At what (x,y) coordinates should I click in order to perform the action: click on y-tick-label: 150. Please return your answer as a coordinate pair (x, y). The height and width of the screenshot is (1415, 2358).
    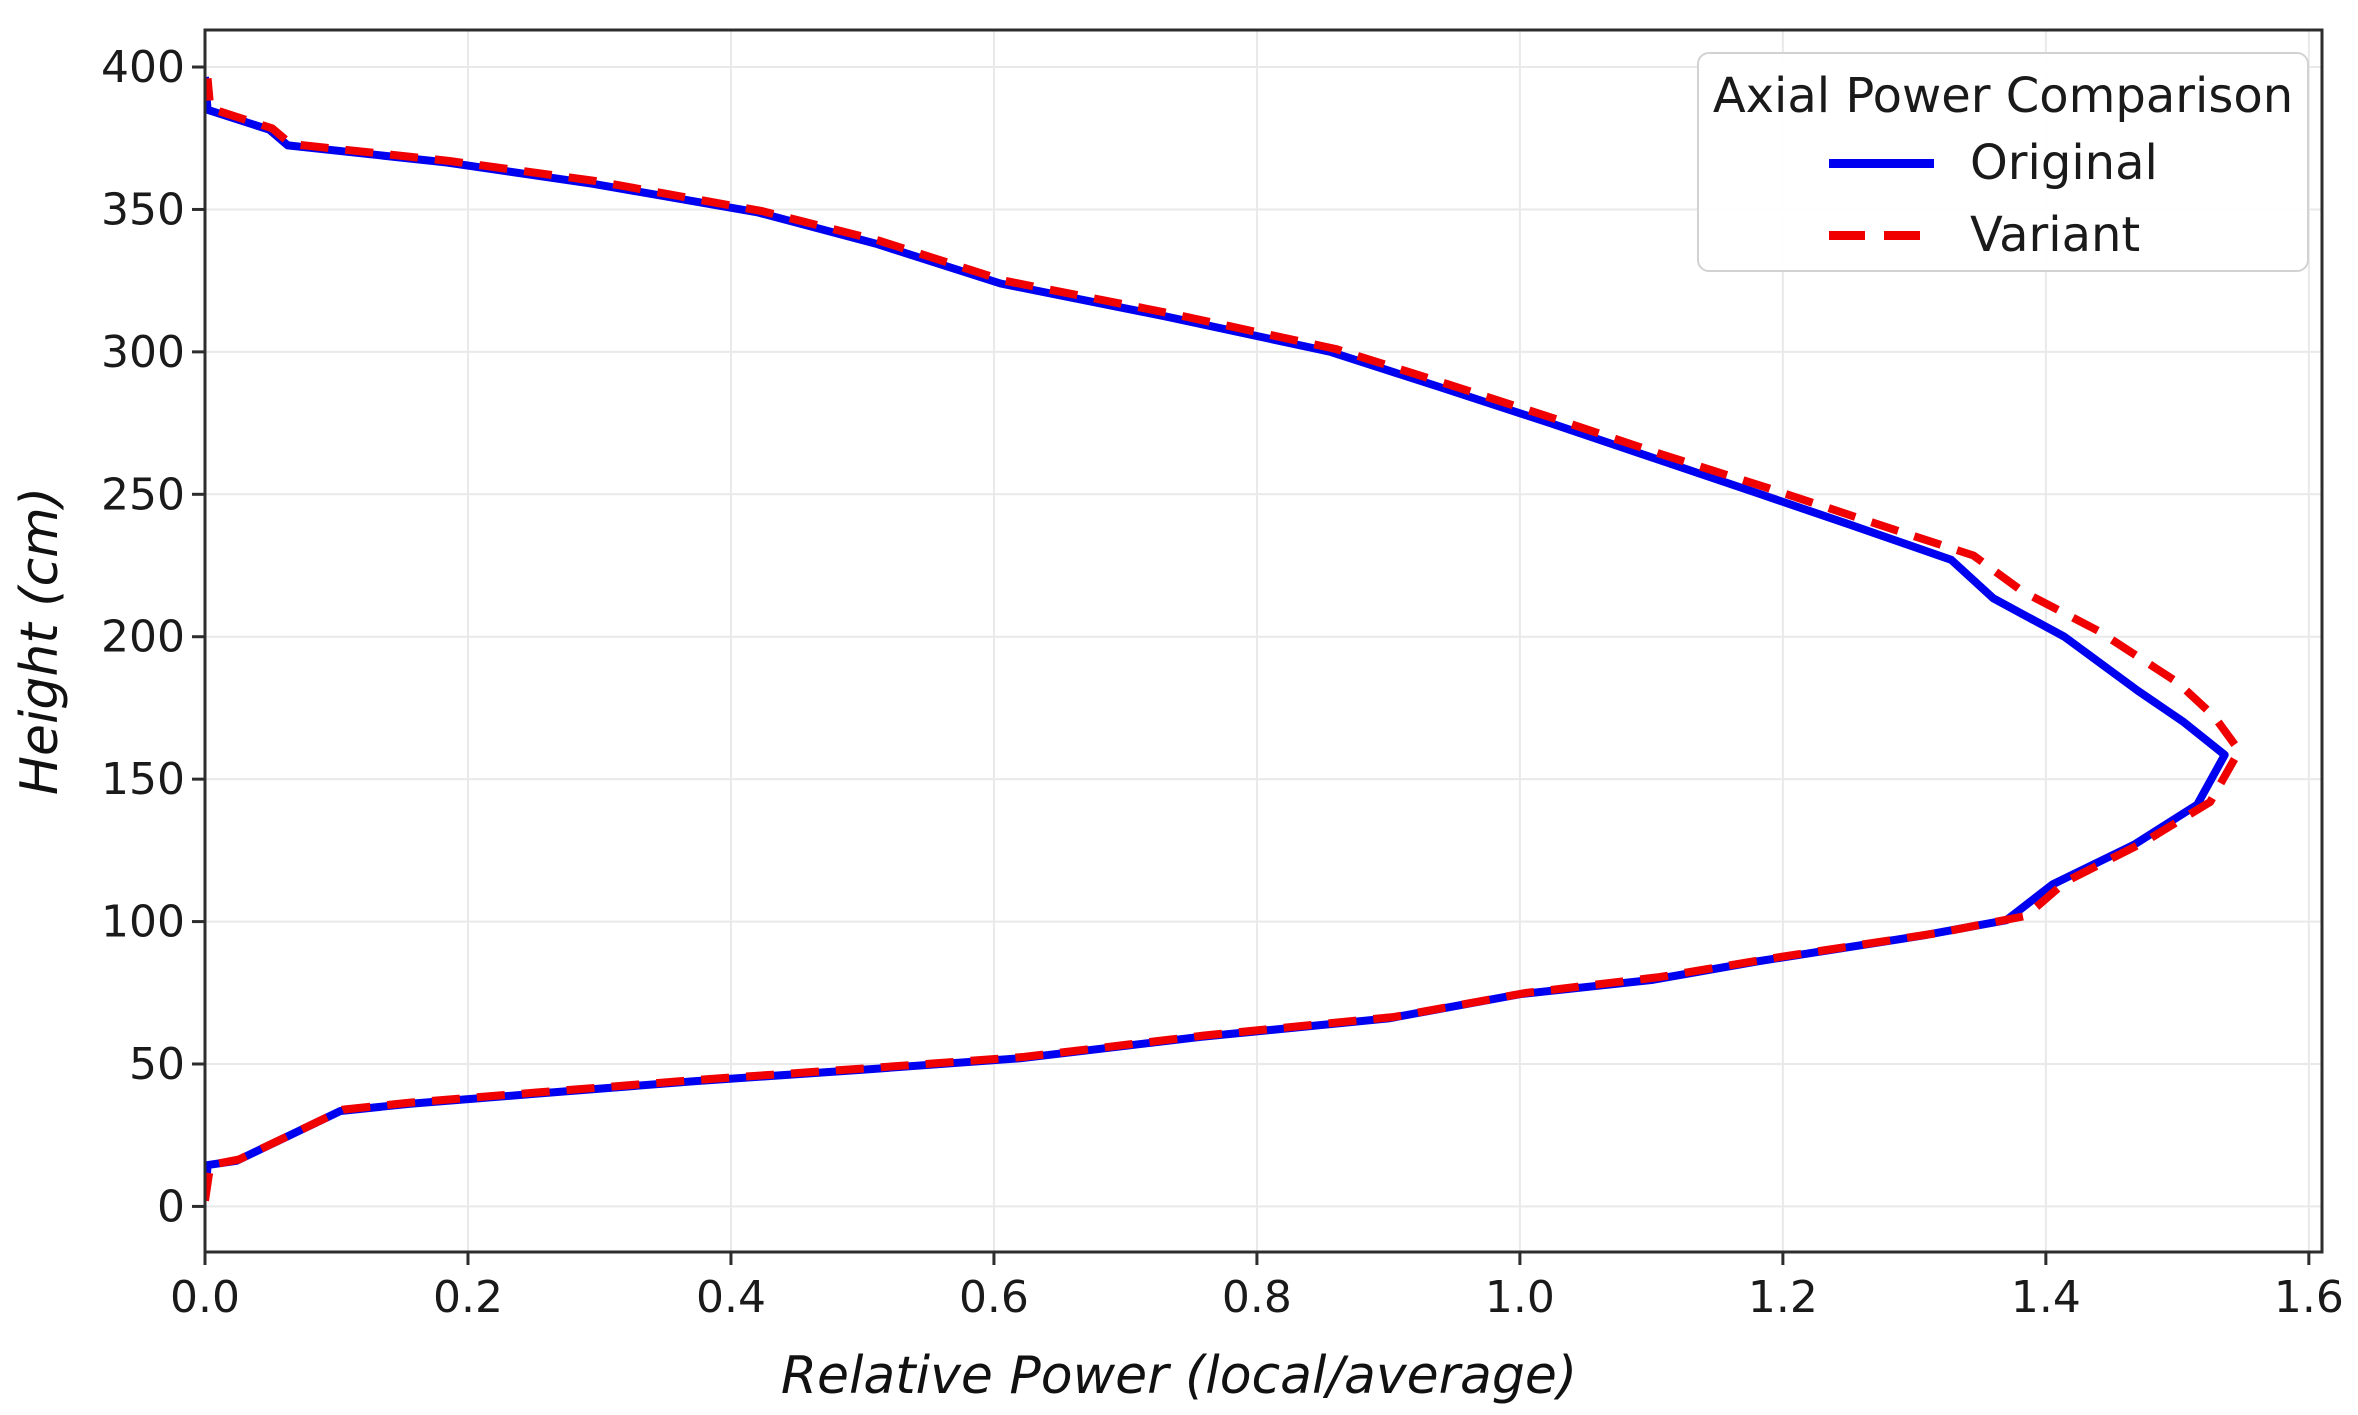
    Looking at the image, I should click on (143, 779).